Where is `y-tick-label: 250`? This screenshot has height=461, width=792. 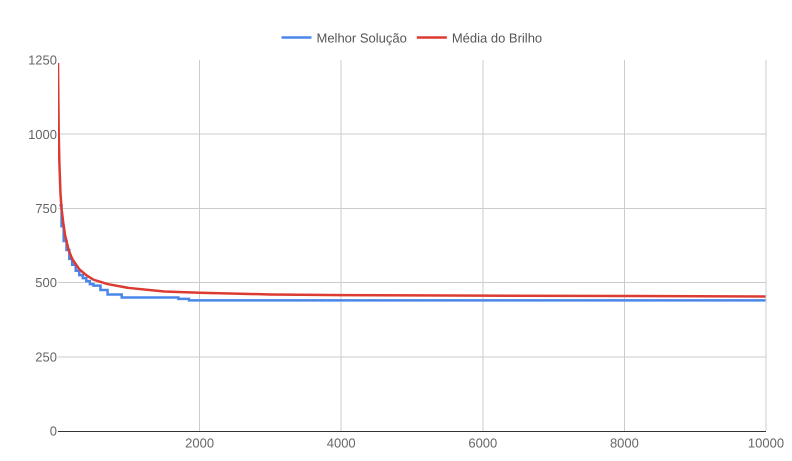 y-tick-label: 250 is located at coordinates (46, 356).